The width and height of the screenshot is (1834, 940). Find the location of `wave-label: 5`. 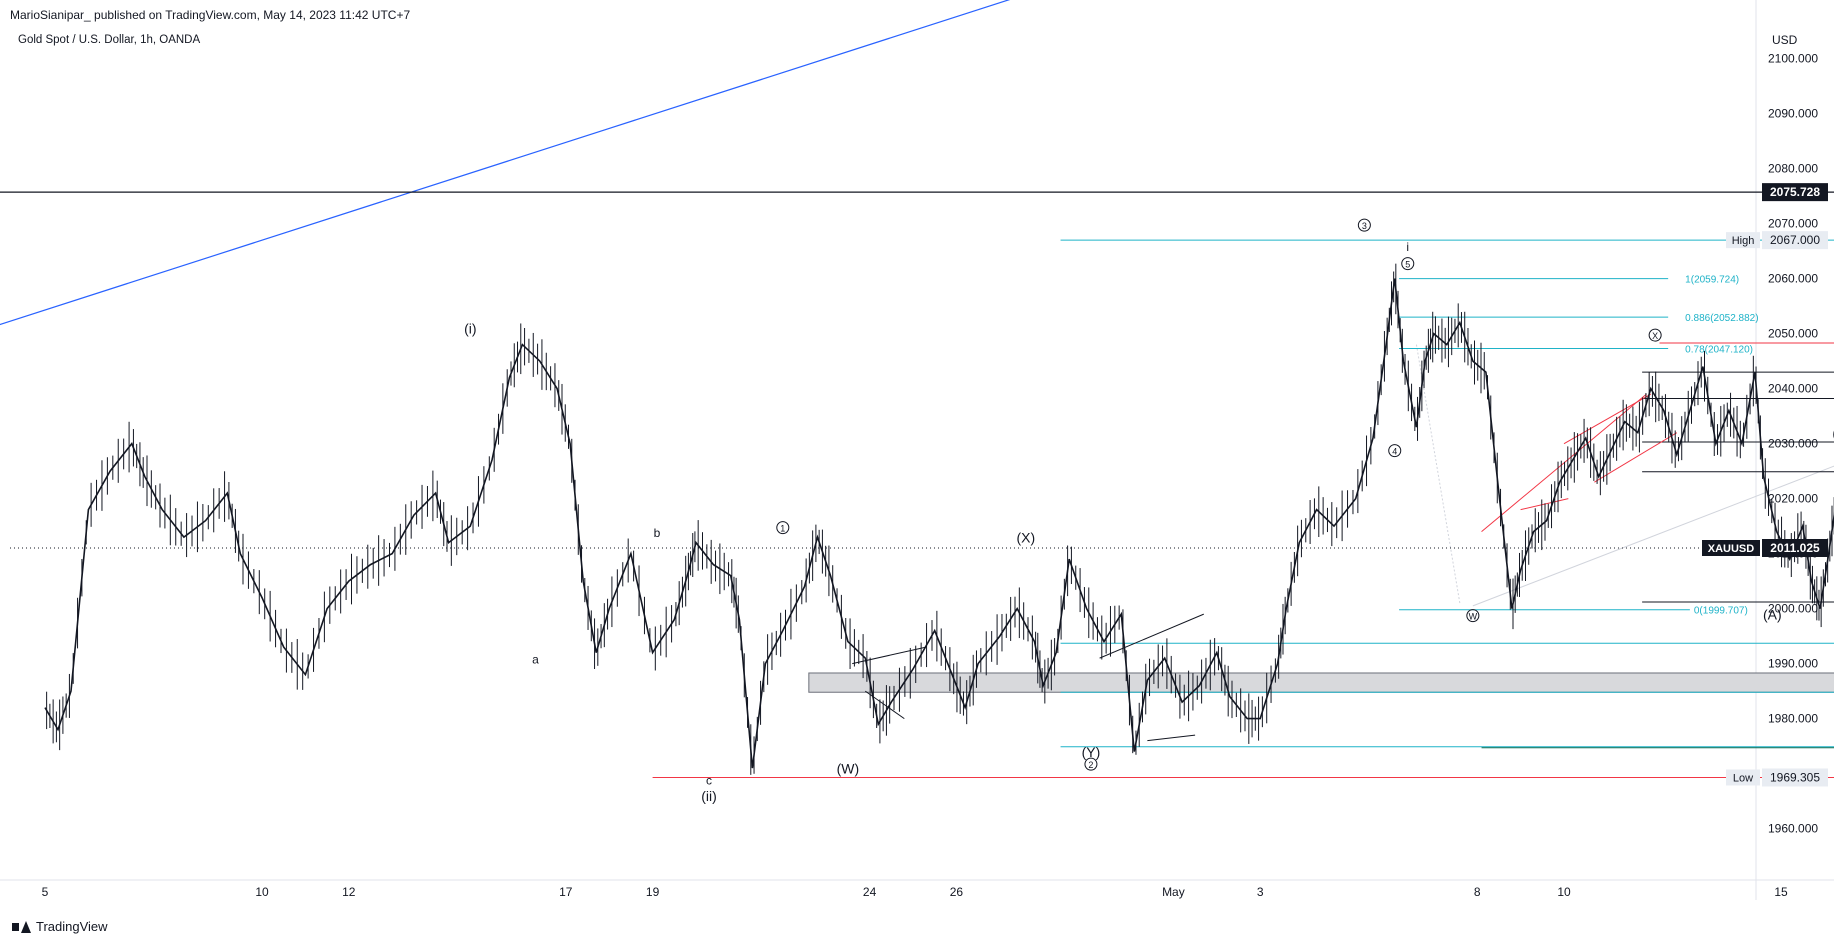

wave-label: 5 is located at coordinates (1407, 265).